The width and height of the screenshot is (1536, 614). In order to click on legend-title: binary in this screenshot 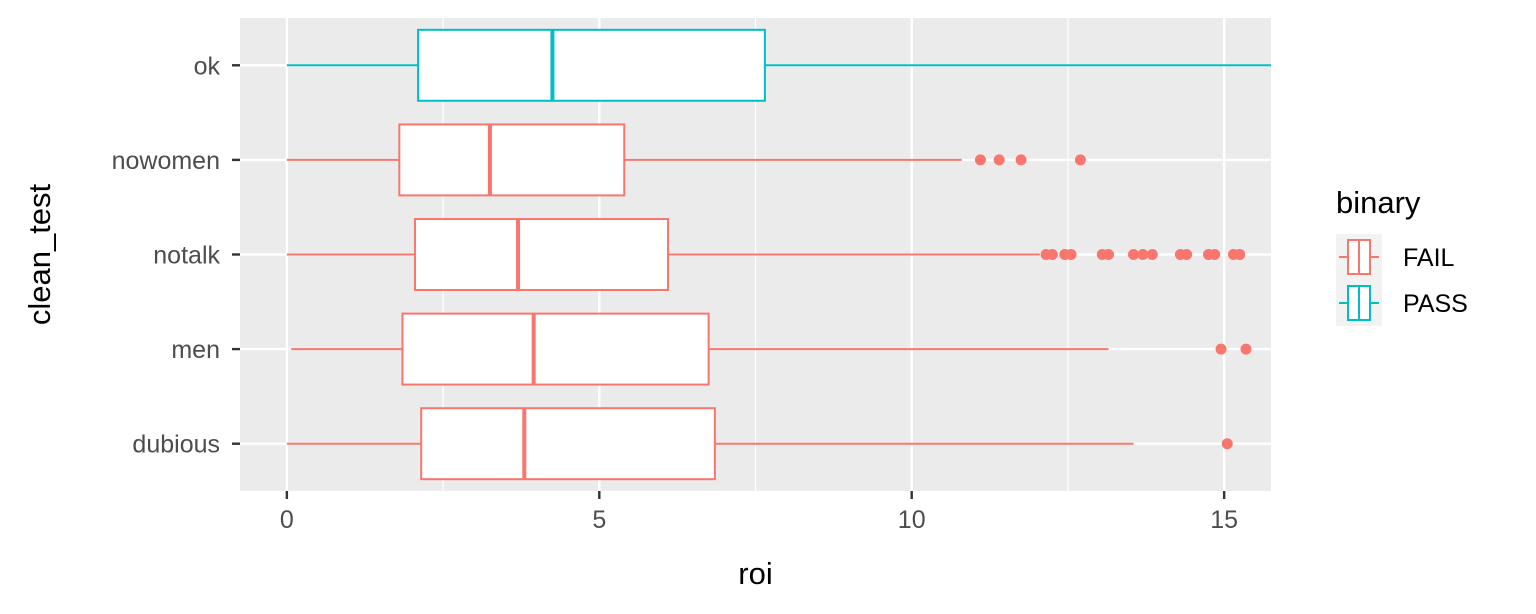, I will do `click(1378, 202)`.